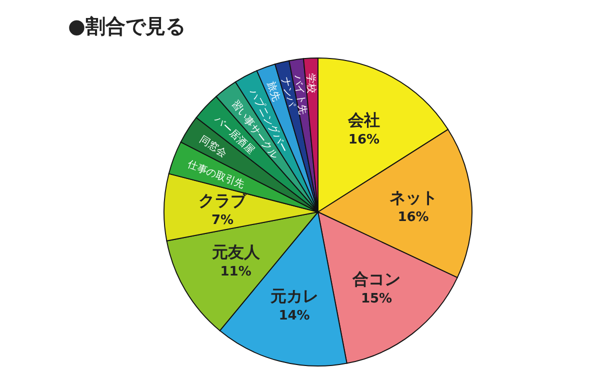  I want to click on slice-label: 学校, so click(311, 83).